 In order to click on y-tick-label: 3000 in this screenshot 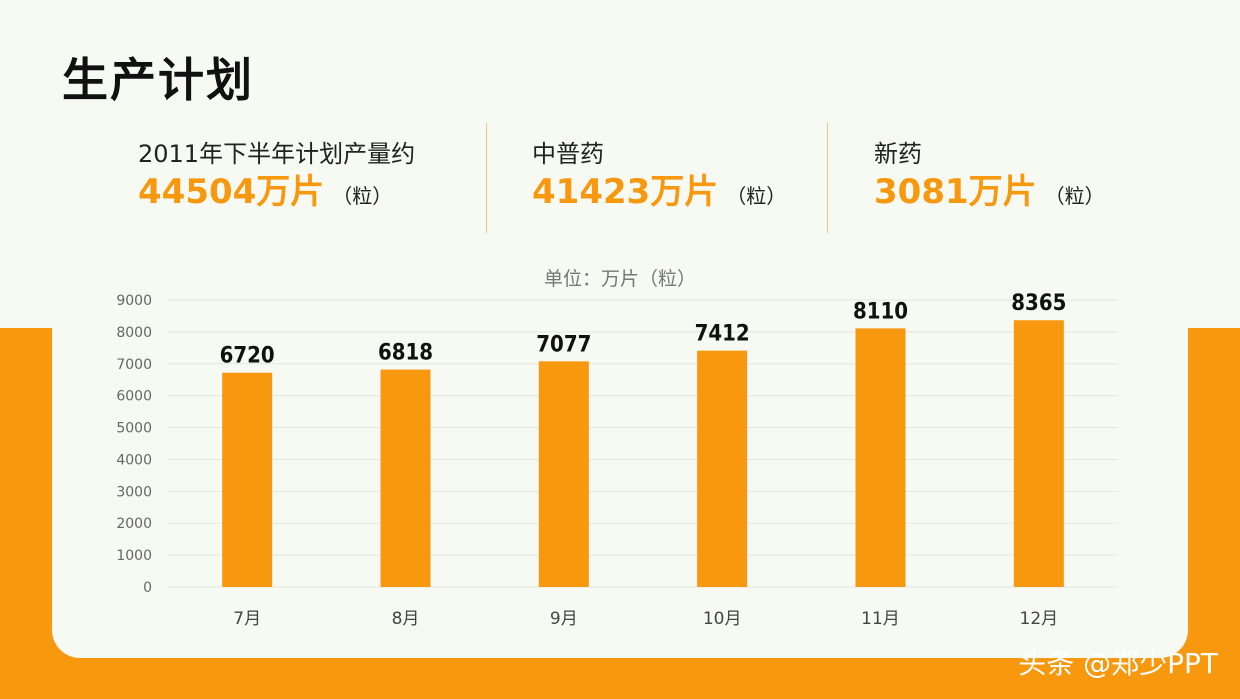, I will do `click(134, 492)`.